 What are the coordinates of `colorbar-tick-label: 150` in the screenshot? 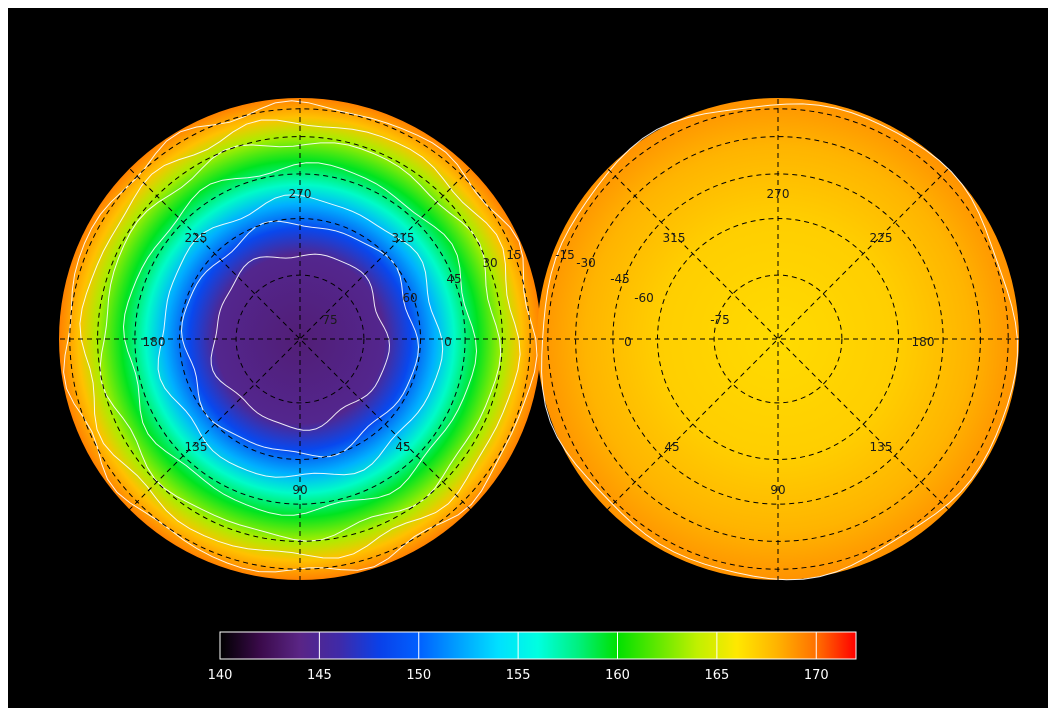 It's located at (418, 675).